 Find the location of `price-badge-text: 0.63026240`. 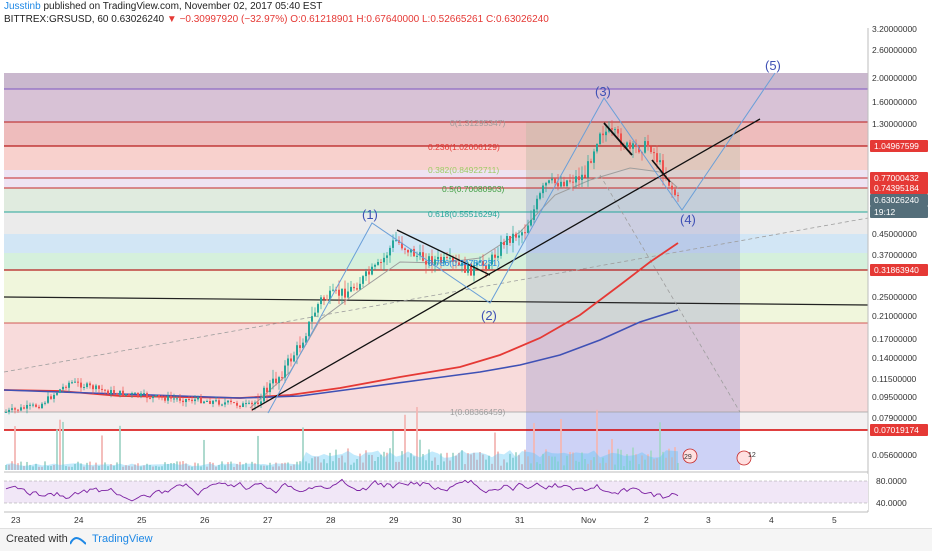

price-badge-text: 0.63026240 is located at coordinates (896, 200).